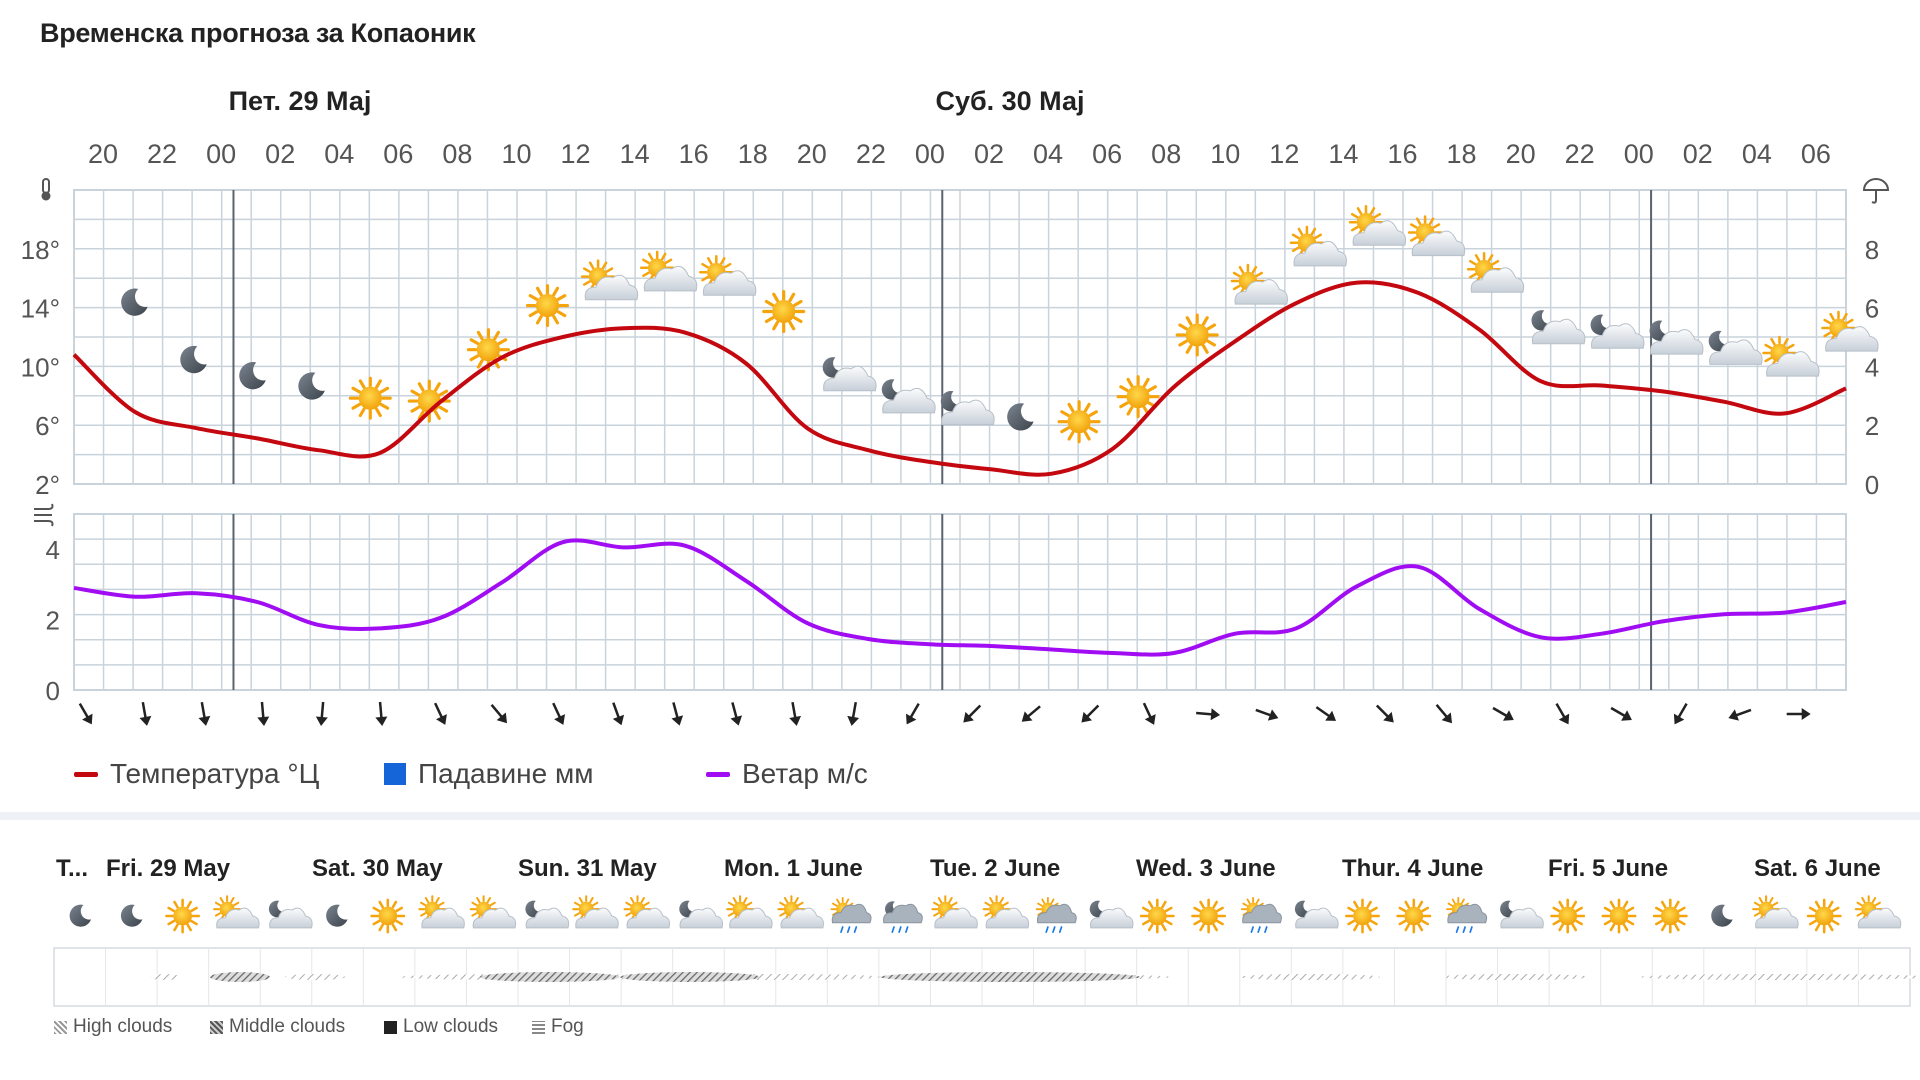 This screenshot has width=1920, height=1080. What do you see at coordinates (168, 868) in the screenshot?
I see `weekly-day-label: Fri. 29 May` at bounding box center [168, 868].